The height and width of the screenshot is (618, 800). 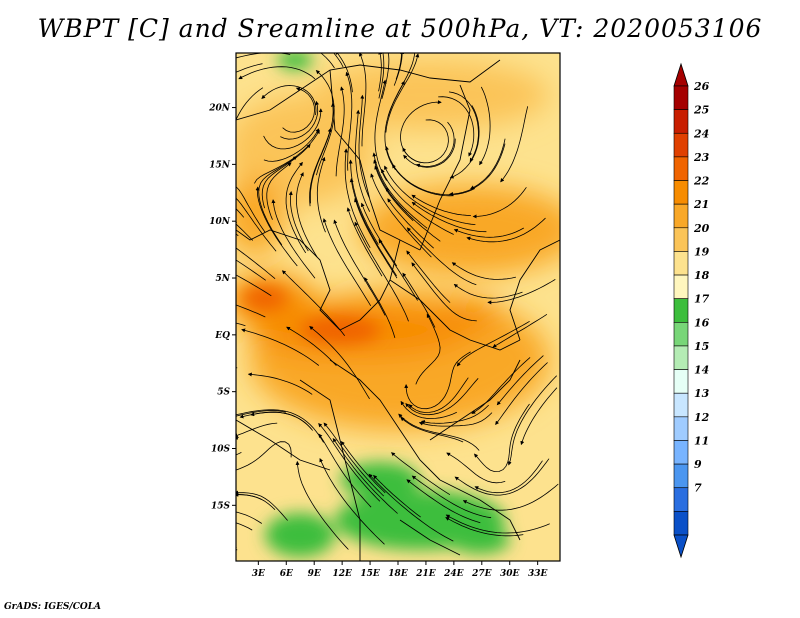 What do you see at coordinates (681, 546) in the screenshot?
I see `colorbar-bottom-arrow` at bounding box center [681, 546].